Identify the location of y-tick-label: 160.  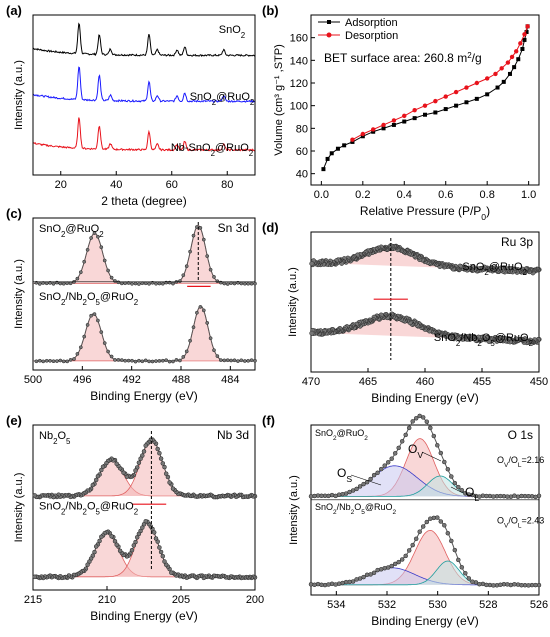
(299, 39).